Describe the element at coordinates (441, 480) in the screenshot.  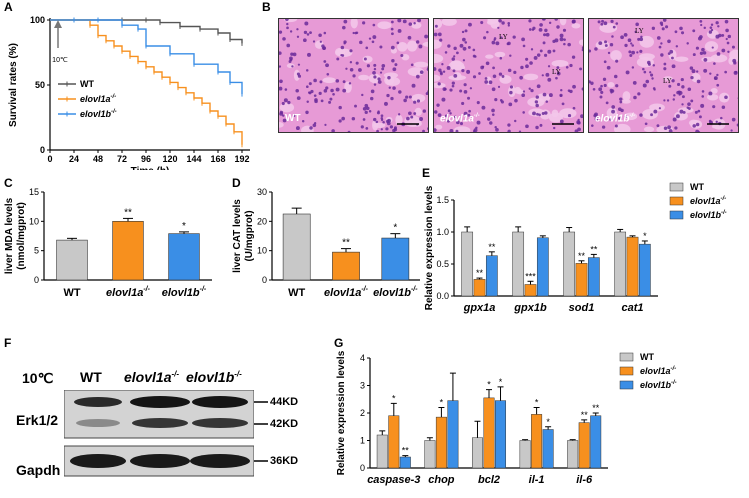
I see `category-label: chop` at that location.